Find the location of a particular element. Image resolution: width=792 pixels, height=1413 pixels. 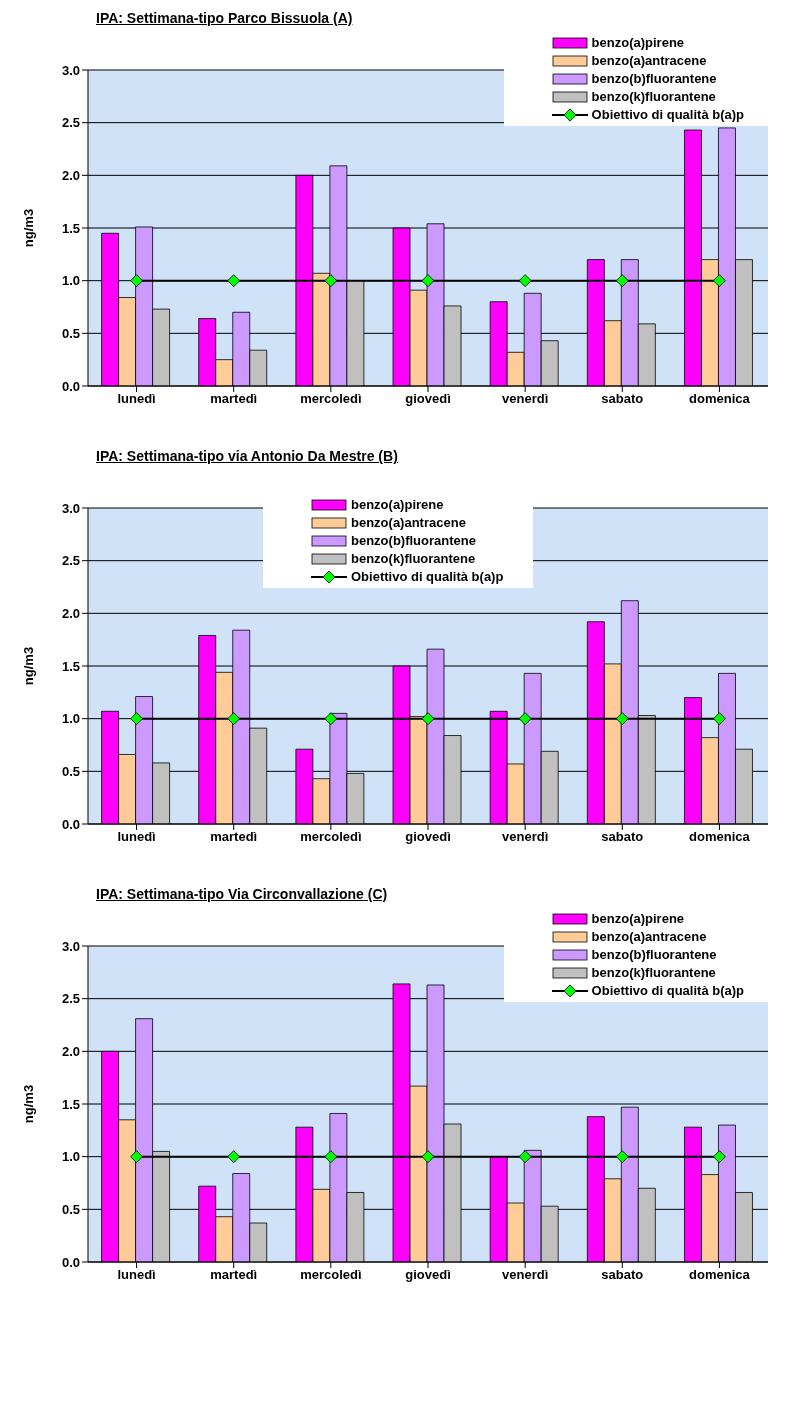

chart-title: IPA: Settimana-tipo Via Circonvallazione (C) is located at coordinates (242, 894).